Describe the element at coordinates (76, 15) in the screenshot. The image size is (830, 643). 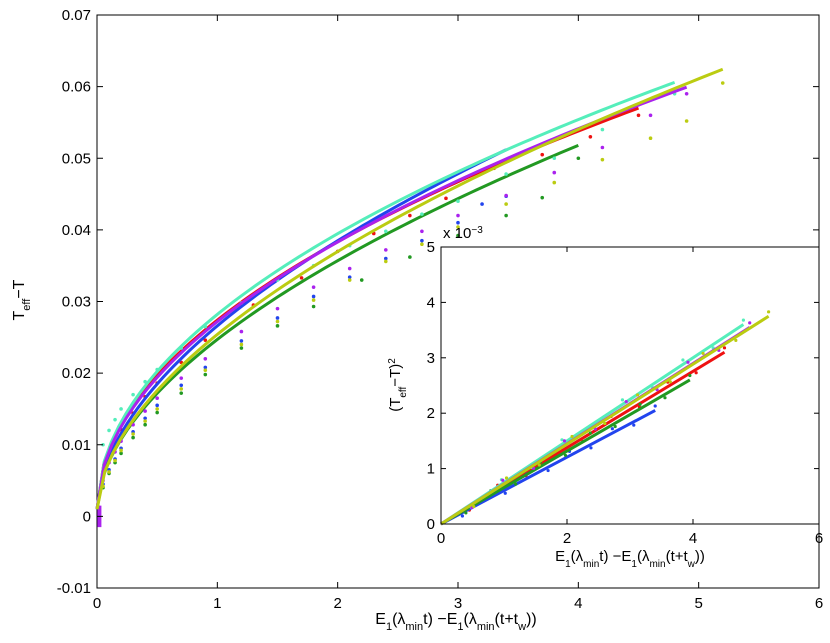
I see `main-y-tick-label: 0.07` at that location.